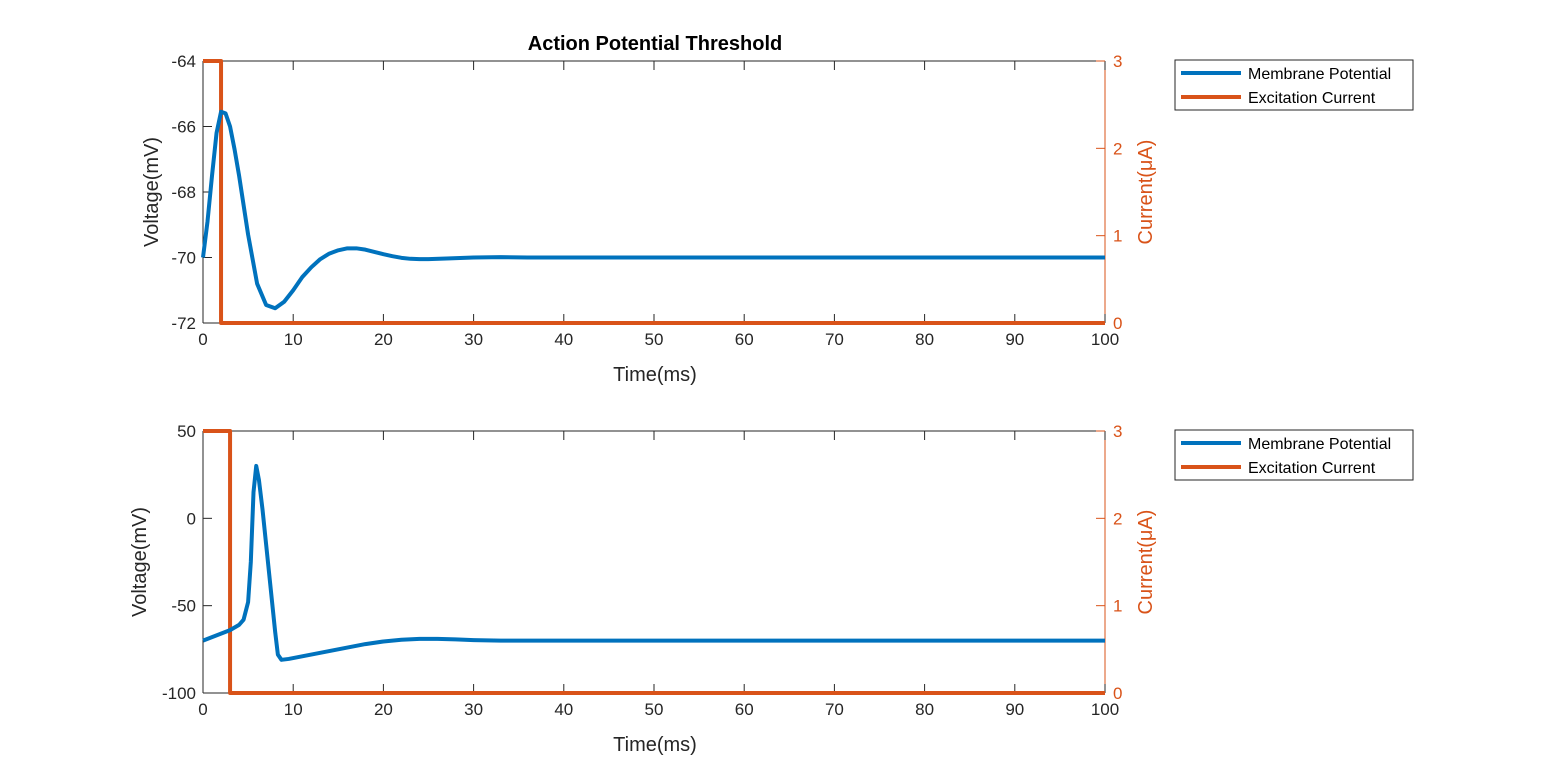  I want to click on y-tick-label-left: -72, so click(183, 323).